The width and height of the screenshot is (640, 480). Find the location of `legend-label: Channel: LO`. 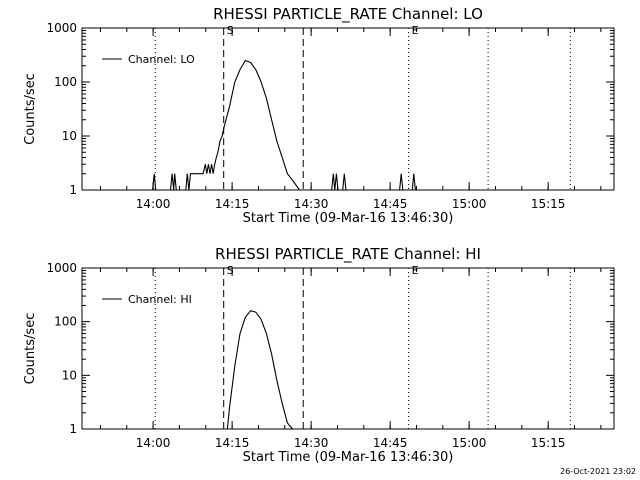

legend-label: Channel: LO is located at coordinates (161, 59).